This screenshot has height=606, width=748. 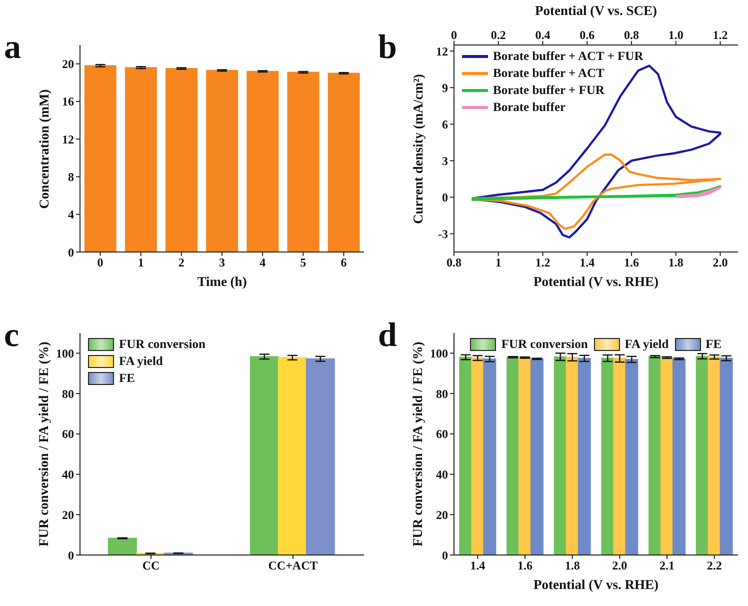 I want to click on x-tick-label: 2.2, so click(x=714, y=565).